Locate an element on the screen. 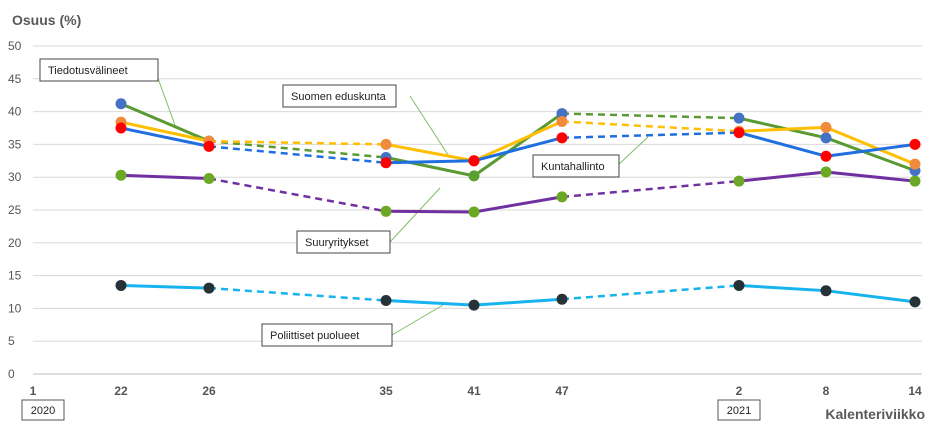 This screenshot has height=424, width=928. year-label-2021-box: 2021 is located at coordinates (739, 410).